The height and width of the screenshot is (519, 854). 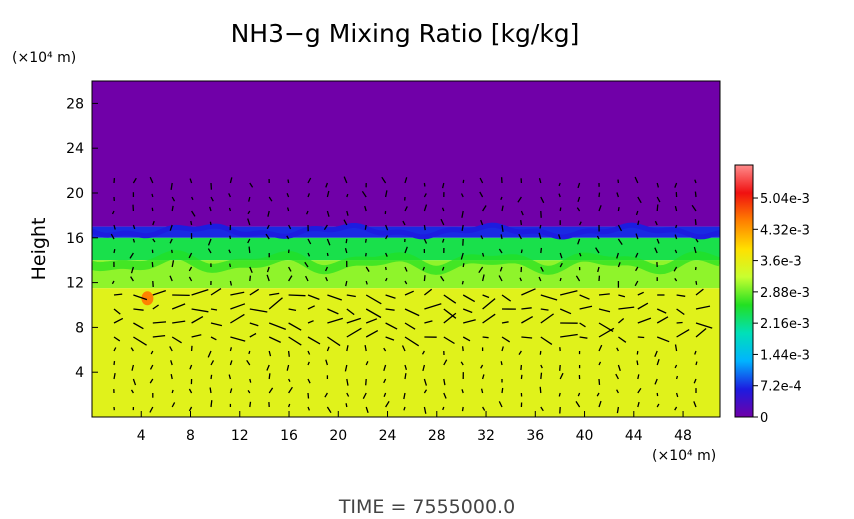 I want to click on time-label: TIME = 7555000.0, so click(x=426, y=507).